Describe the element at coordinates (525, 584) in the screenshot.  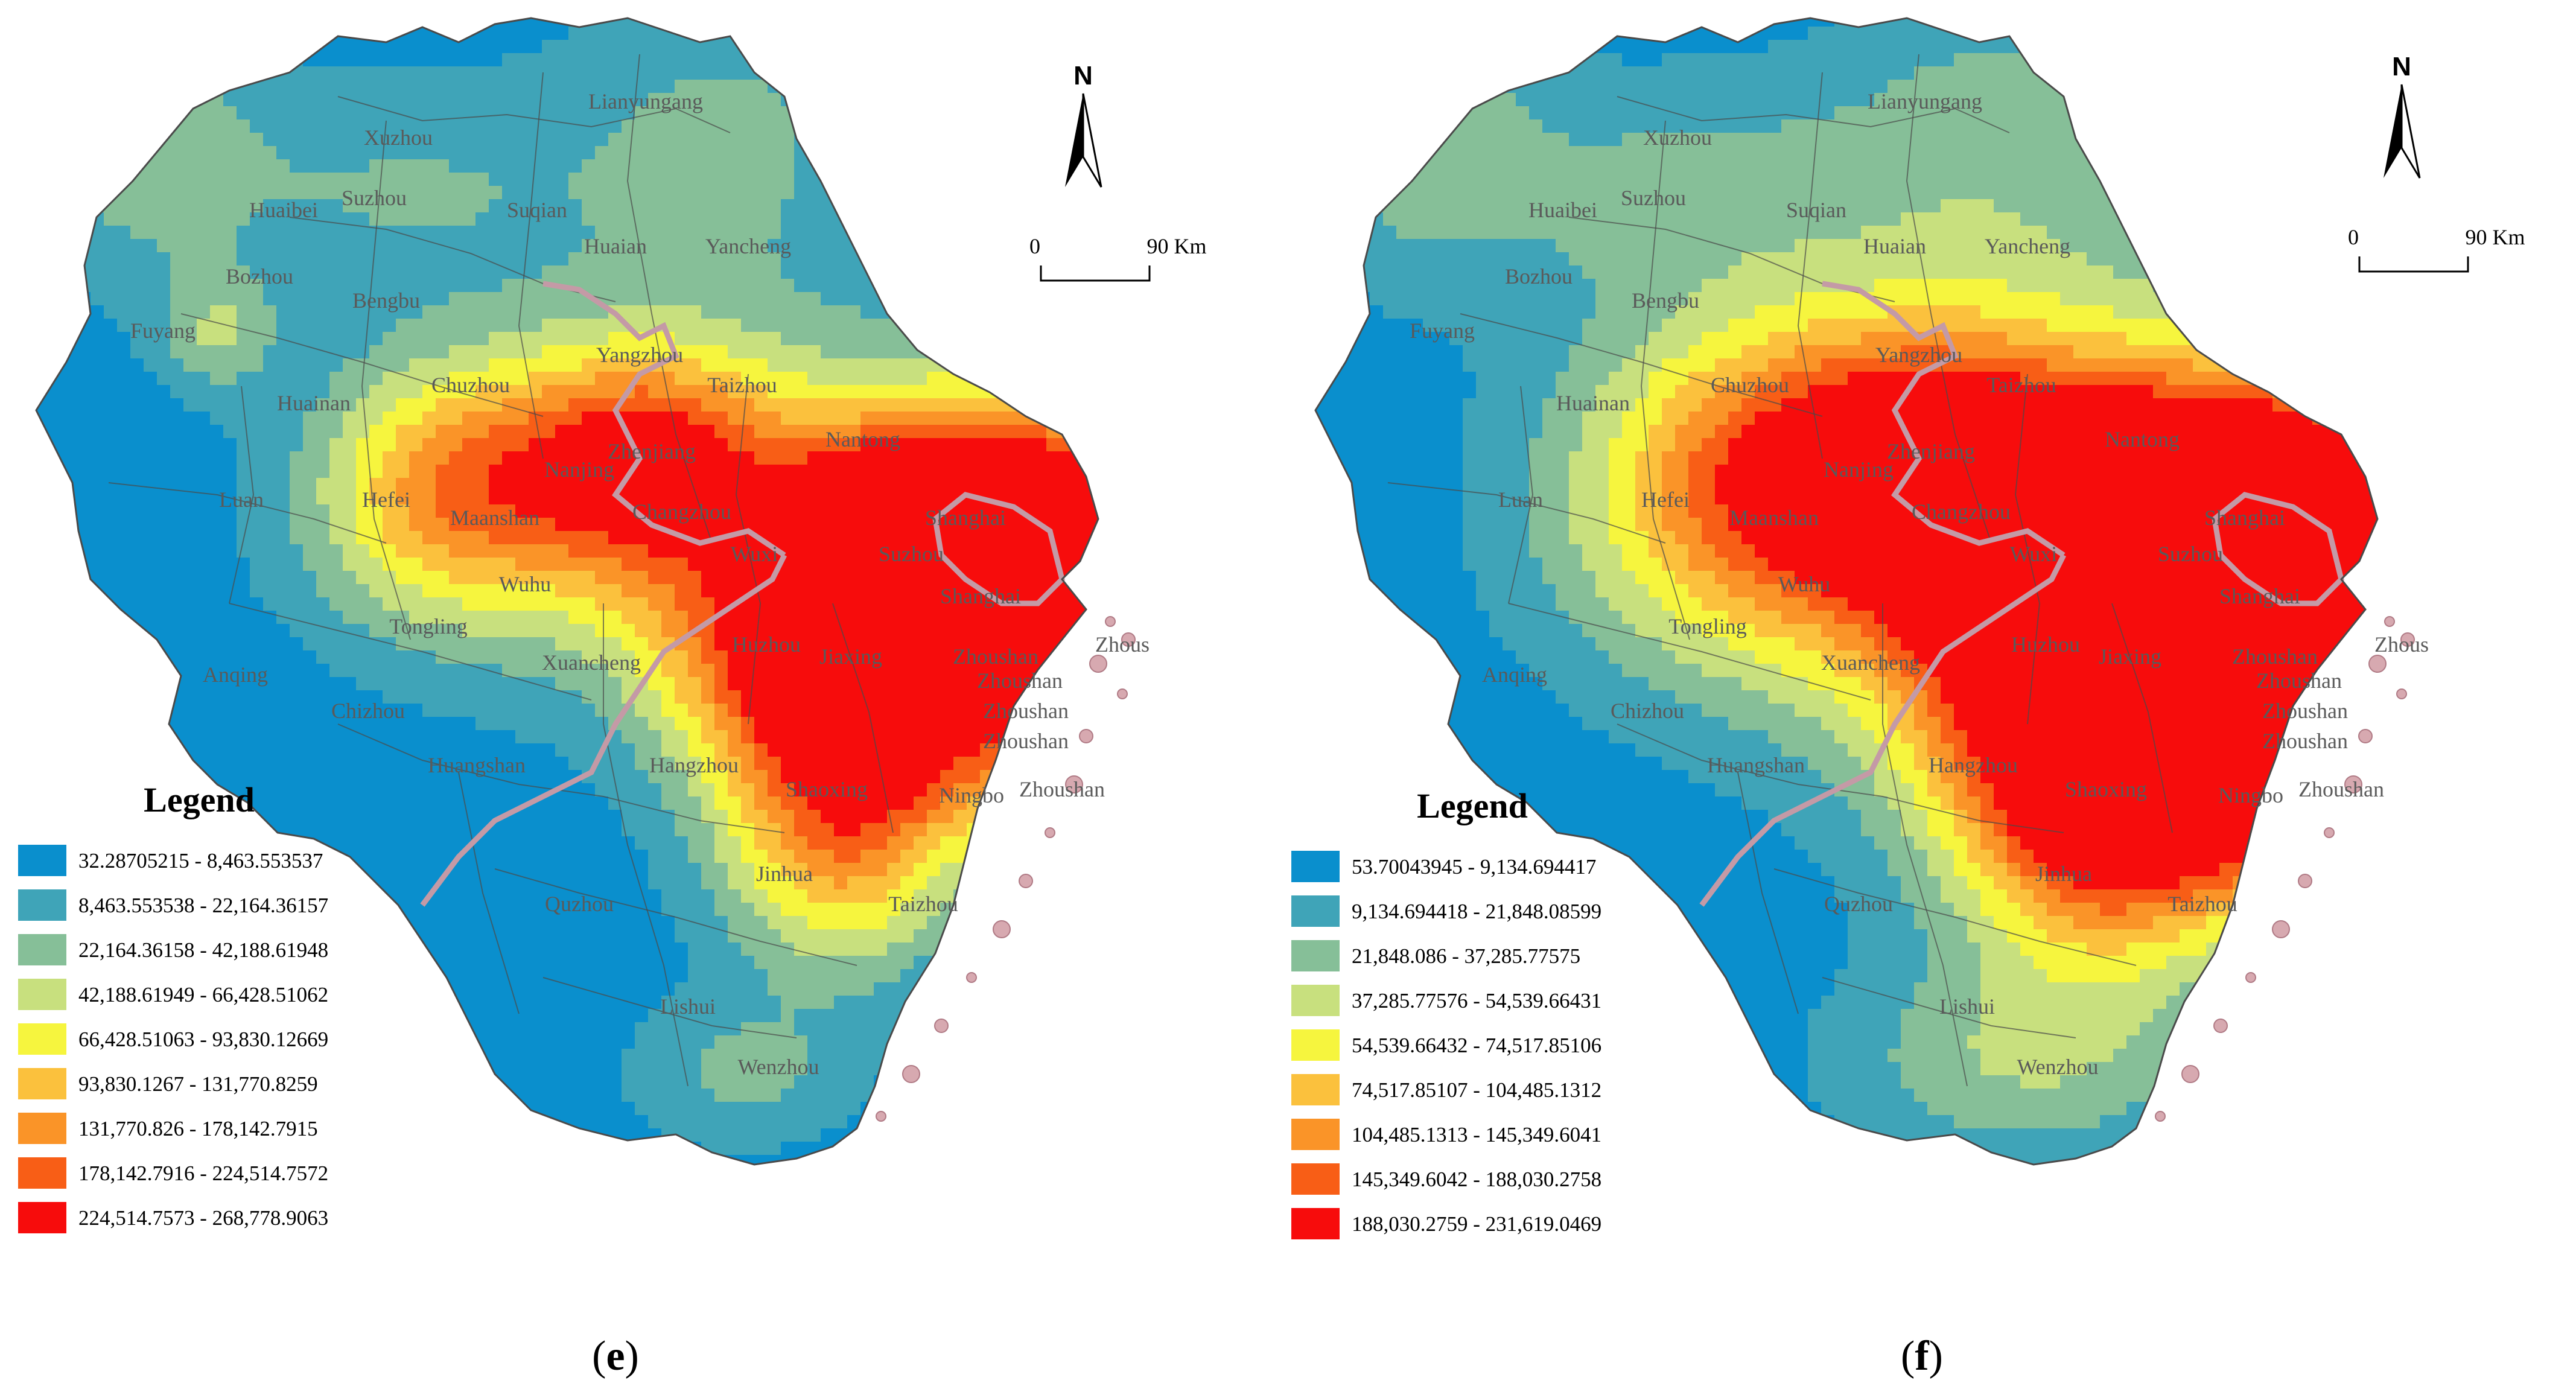
I see `city-label: Wuhu` at that location.